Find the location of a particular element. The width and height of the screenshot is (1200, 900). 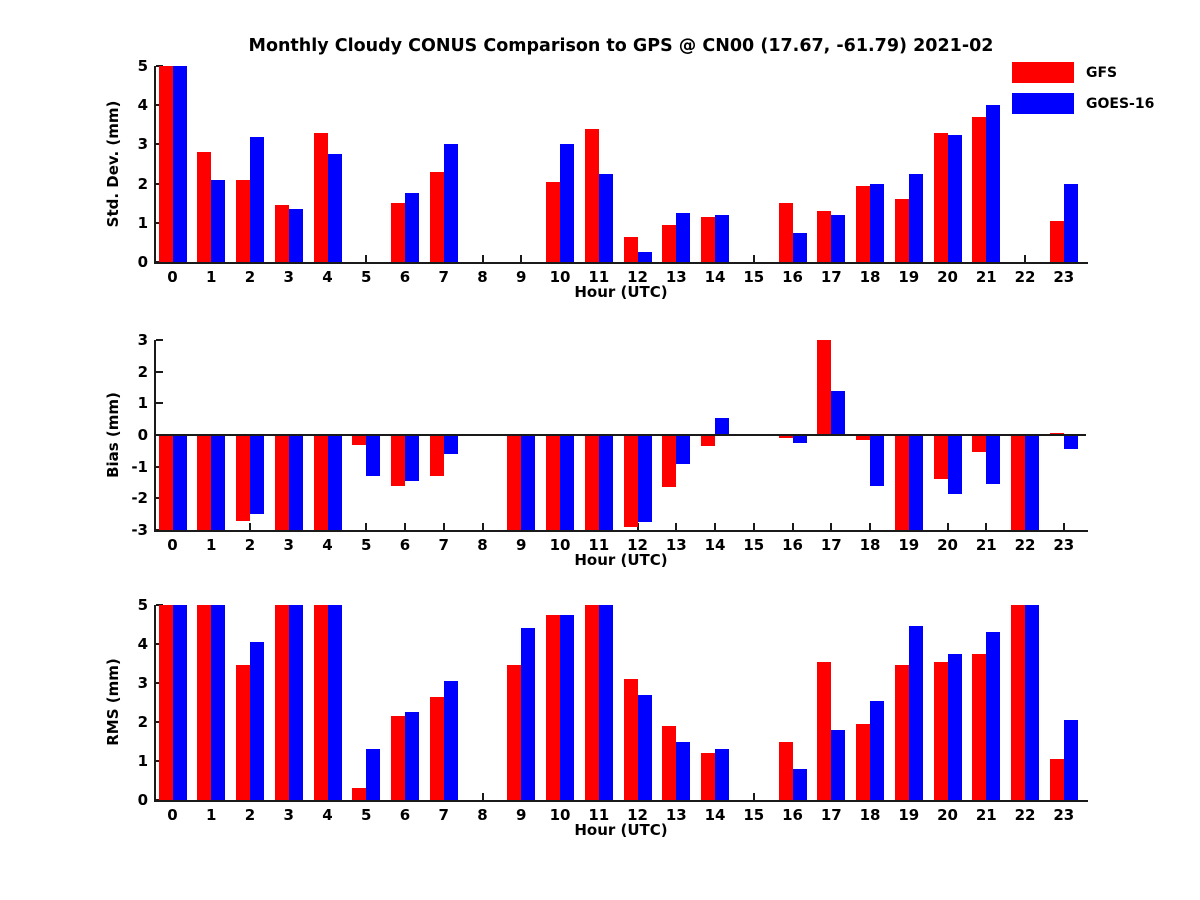

legend-label-goes16: GOES-16 is located at coordinates (1120, 103).